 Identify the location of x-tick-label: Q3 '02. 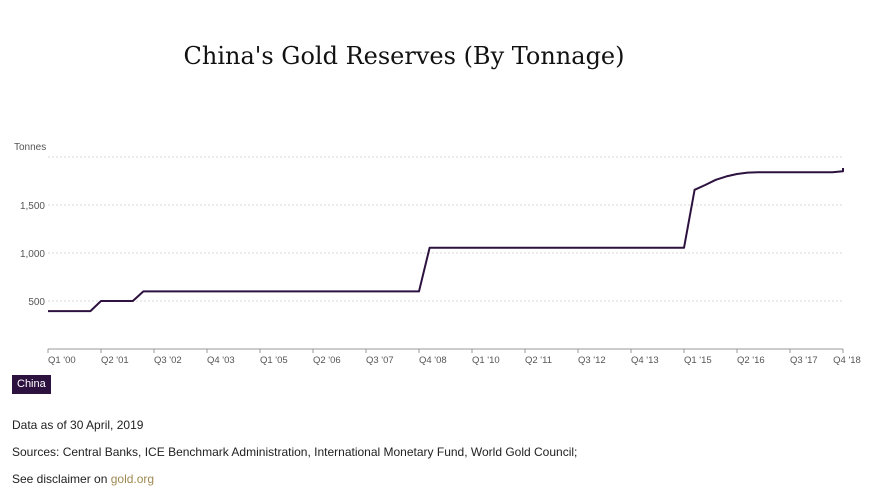
(168, 360).